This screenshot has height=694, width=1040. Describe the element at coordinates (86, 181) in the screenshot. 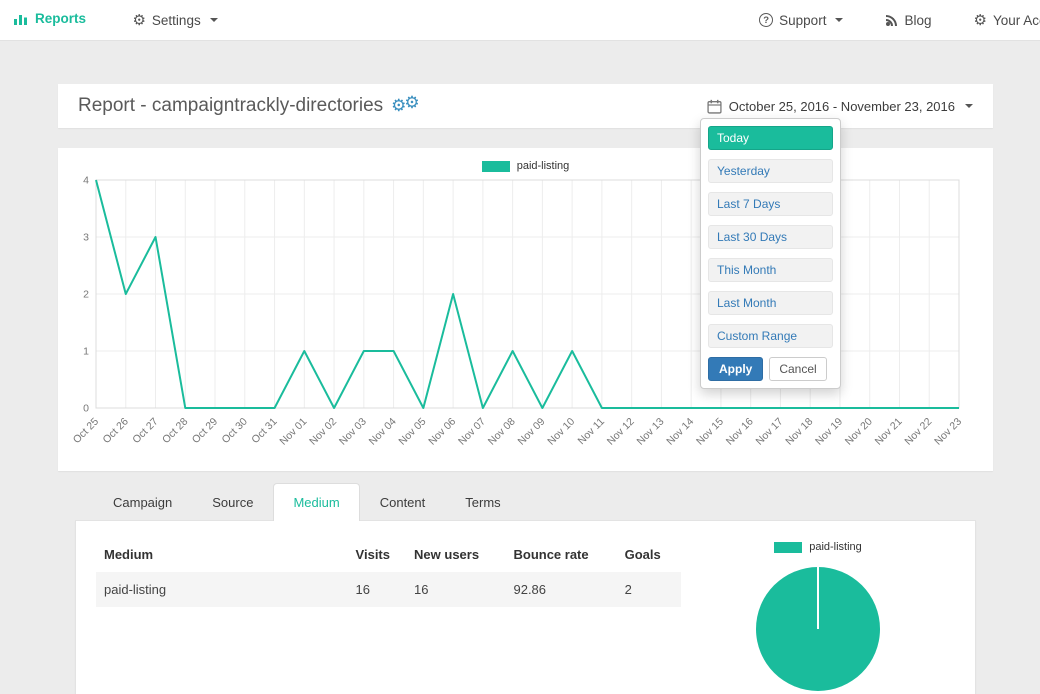

I see `svg-text: 4` at that location.